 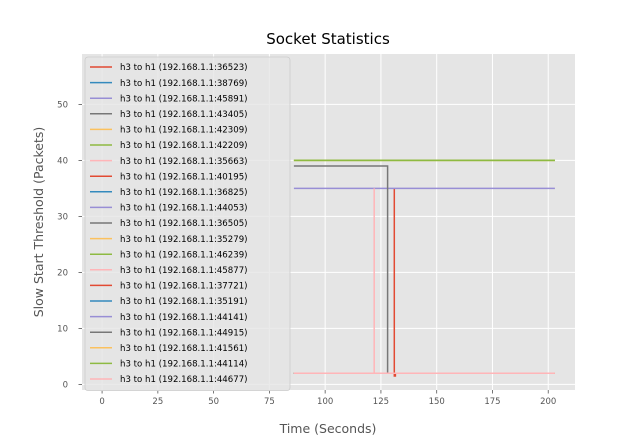 What do you see at coordinates (184, 318) in the screenshot?
I see `legend-entry: h3 to h1 (192.168.1.1:44141)` at bounding box center [184, 318].